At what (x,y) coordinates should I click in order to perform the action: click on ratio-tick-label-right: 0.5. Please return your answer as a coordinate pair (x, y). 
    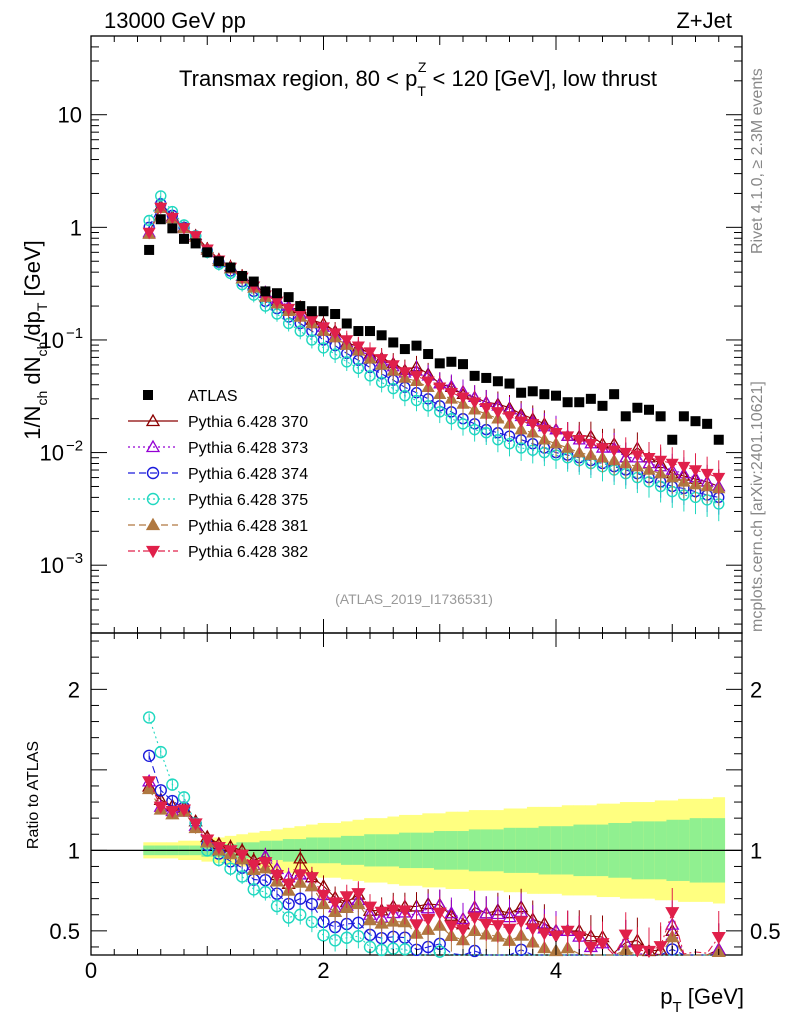
    Looking at the image, I should click on (765, 931).